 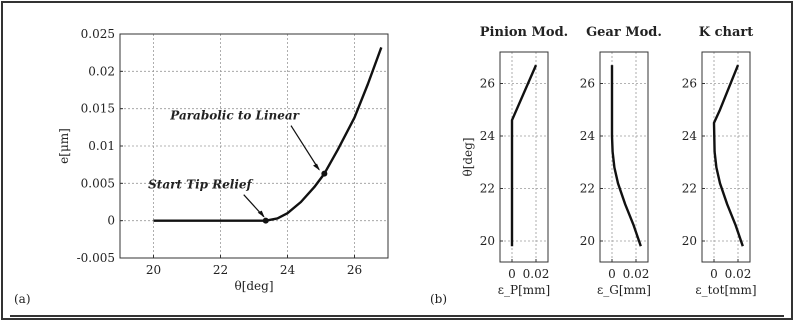 What do you see at coordinates (488, 136) in the screenshot?
I see `chart2-ytick-label: 24` at bounding box center [488, 136].